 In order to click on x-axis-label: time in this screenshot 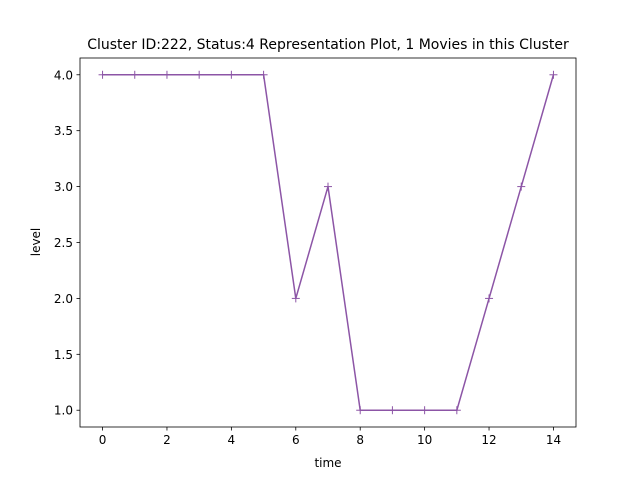, I will do `click(327, 463)`.